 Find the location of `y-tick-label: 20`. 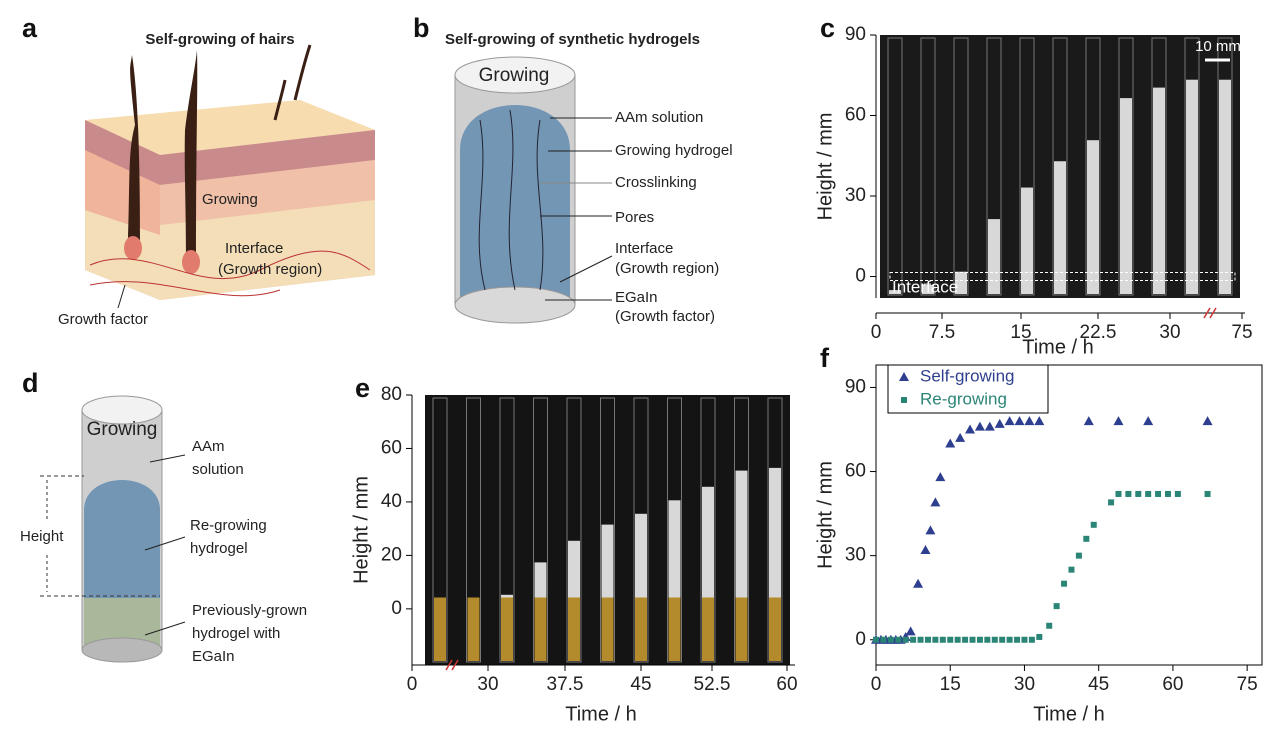

y-tick-label: 20 is located at coordinates (391, 554).